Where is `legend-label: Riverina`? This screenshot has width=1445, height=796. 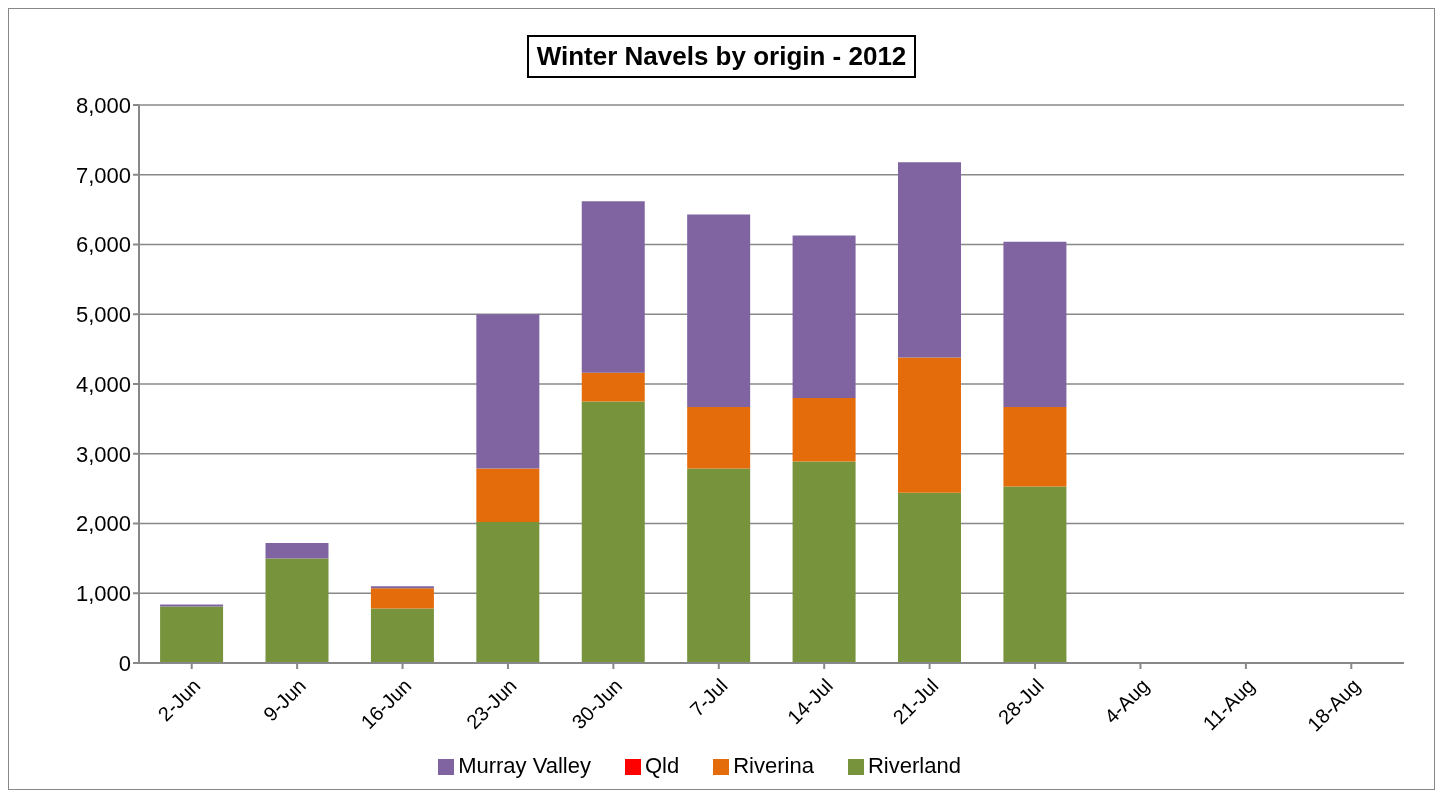
legend-label: Riverina is located at coordinates (773, 765).